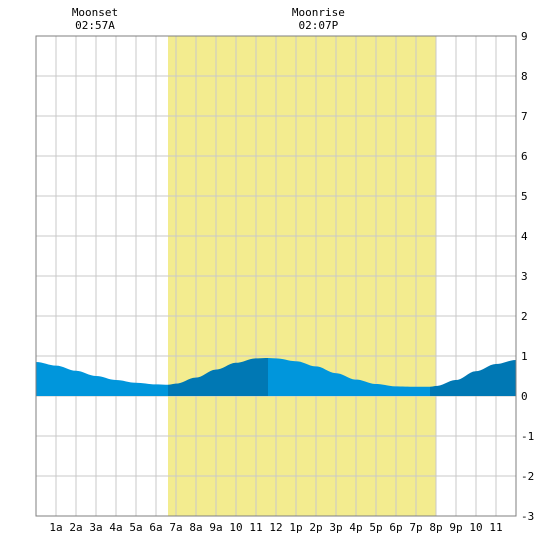  Describe the element at coordinates (115, 527) in the screenshot. I see `x-tick-label: 4a` at that location.